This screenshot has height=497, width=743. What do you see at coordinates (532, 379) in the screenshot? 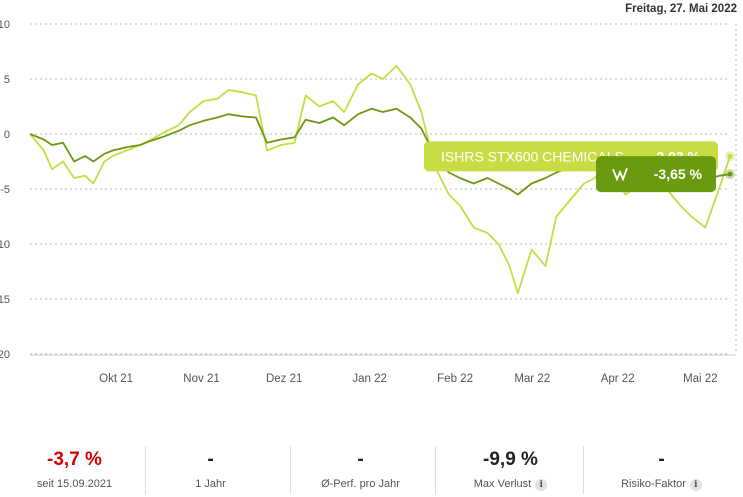
I see `x-tick-label: Mar 22` at bounding box center [532, 379].